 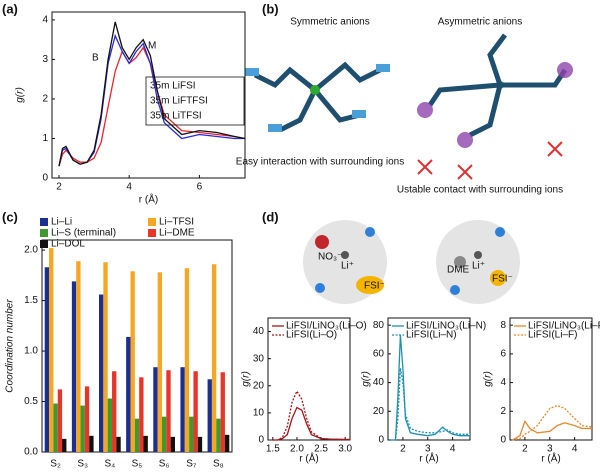 I want to click on legend-label: LiFSI/LiNO₃(Li–N), so click(x=446, y=326).